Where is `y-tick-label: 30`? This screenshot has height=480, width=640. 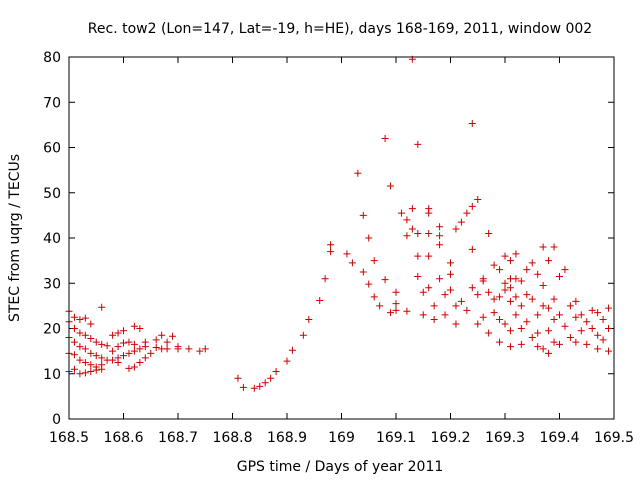
y-tick-label: 30 is located at coordinates (52, 284).